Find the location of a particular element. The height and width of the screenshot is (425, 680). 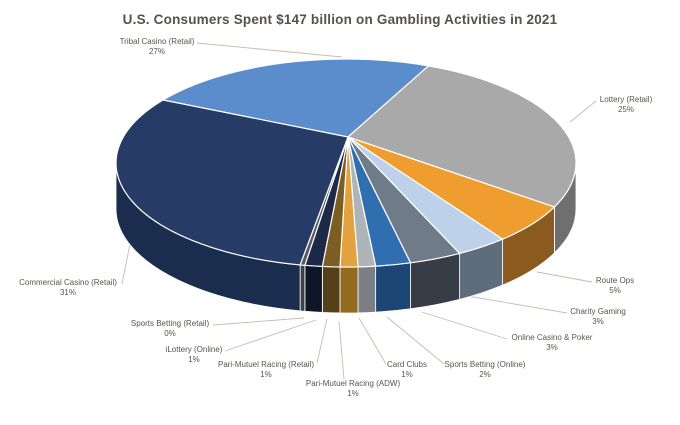

leader-line-online-casino-poker is located at coordinates (464, 325).